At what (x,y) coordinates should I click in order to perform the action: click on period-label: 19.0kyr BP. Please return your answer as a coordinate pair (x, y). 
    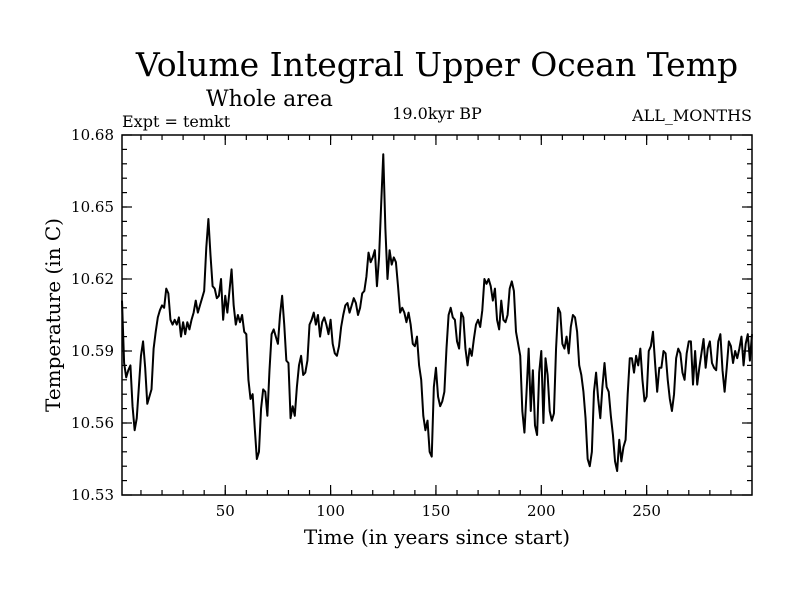
    Looking at the image, I should click on (437, 113).